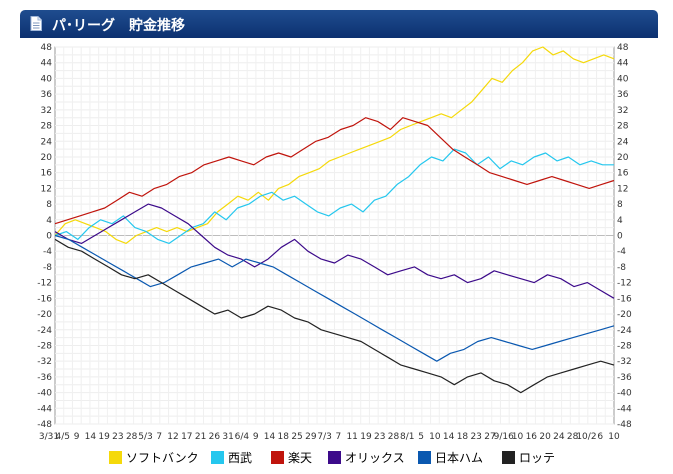  Describe the element at coordinates (44, 346) in the screenshot. I see `y-tick-label-left: -28` at that location.